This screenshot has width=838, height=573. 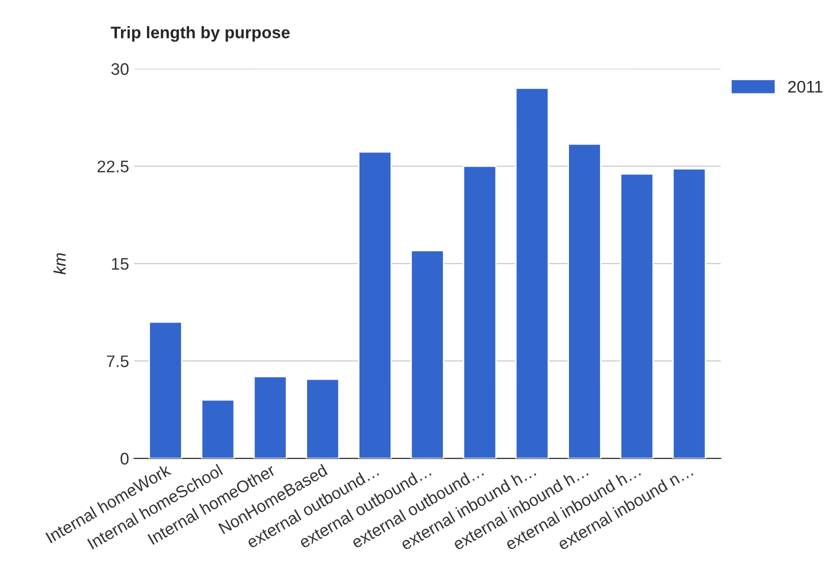 I want to click on y-tick-label: 15, so click(x=120, y=264).